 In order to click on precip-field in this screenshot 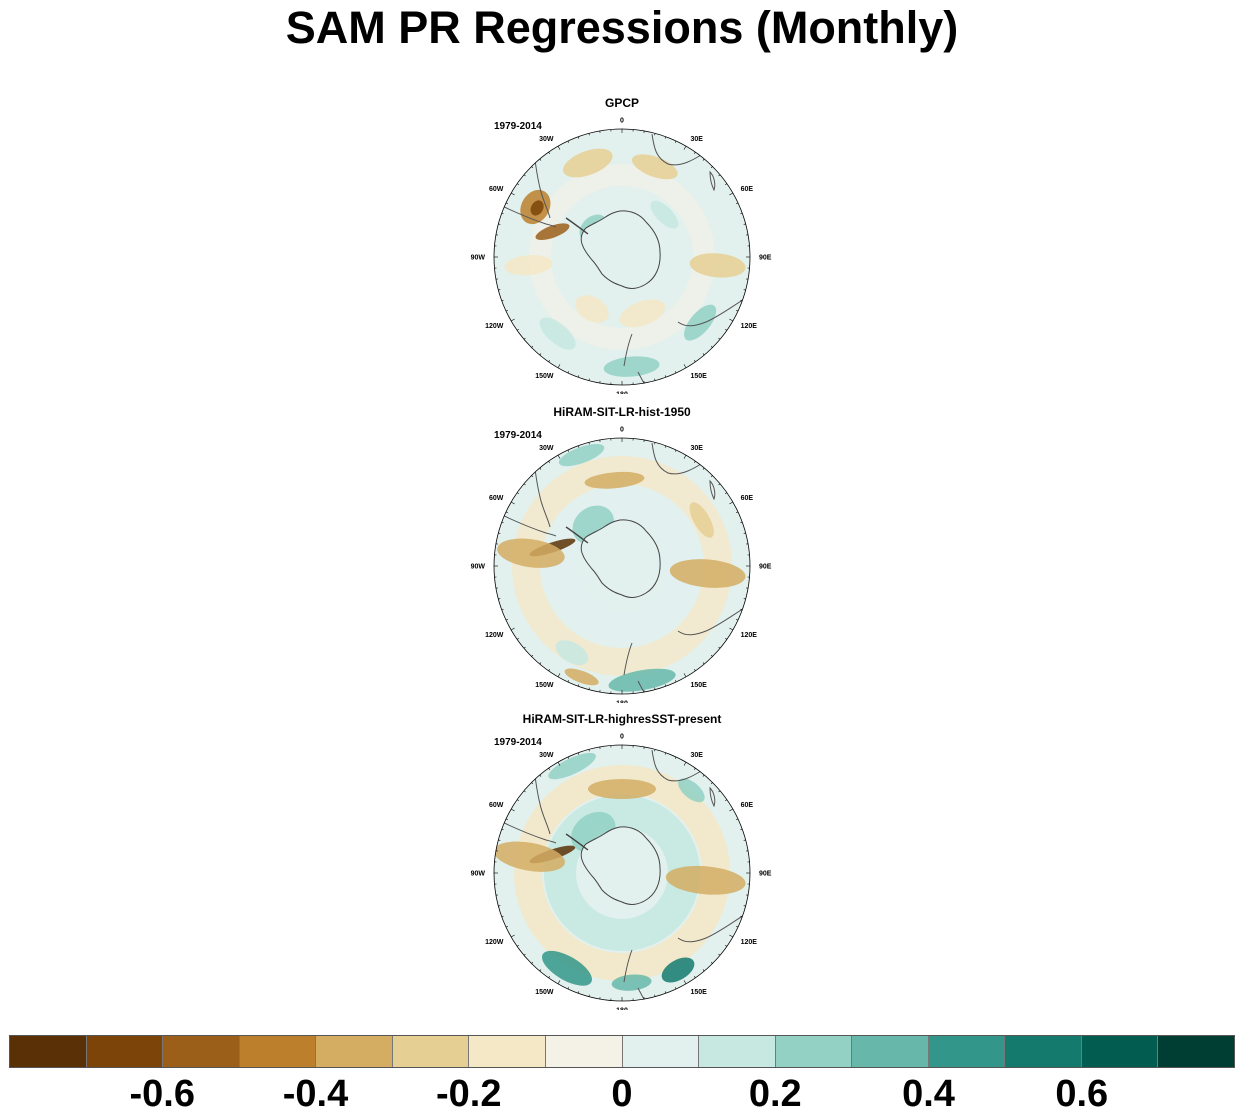, I will do `click(622, 873)`.